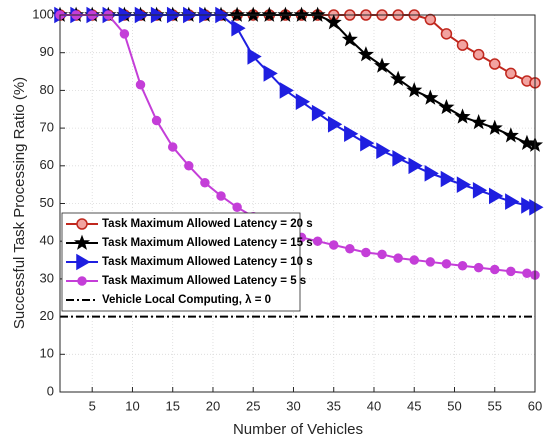 The height and width of the screenshot is (445, 550). I want to click on legend-label: Task Maximum Allowed Latency = 20 s, so click(207, 224).